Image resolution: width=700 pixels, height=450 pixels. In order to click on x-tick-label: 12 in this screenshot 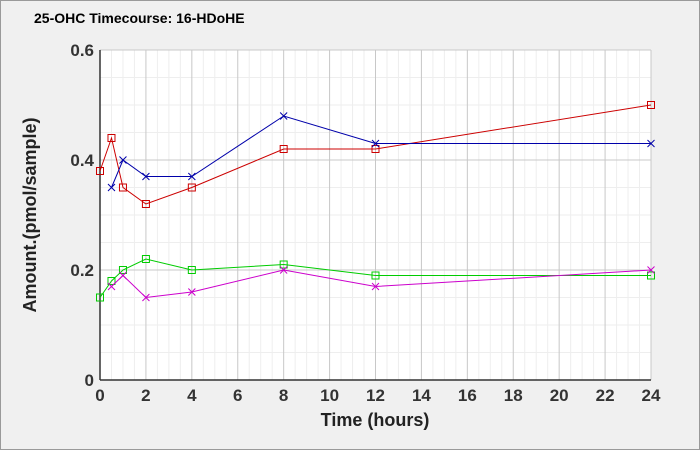, I will do `click(375, 395)`.